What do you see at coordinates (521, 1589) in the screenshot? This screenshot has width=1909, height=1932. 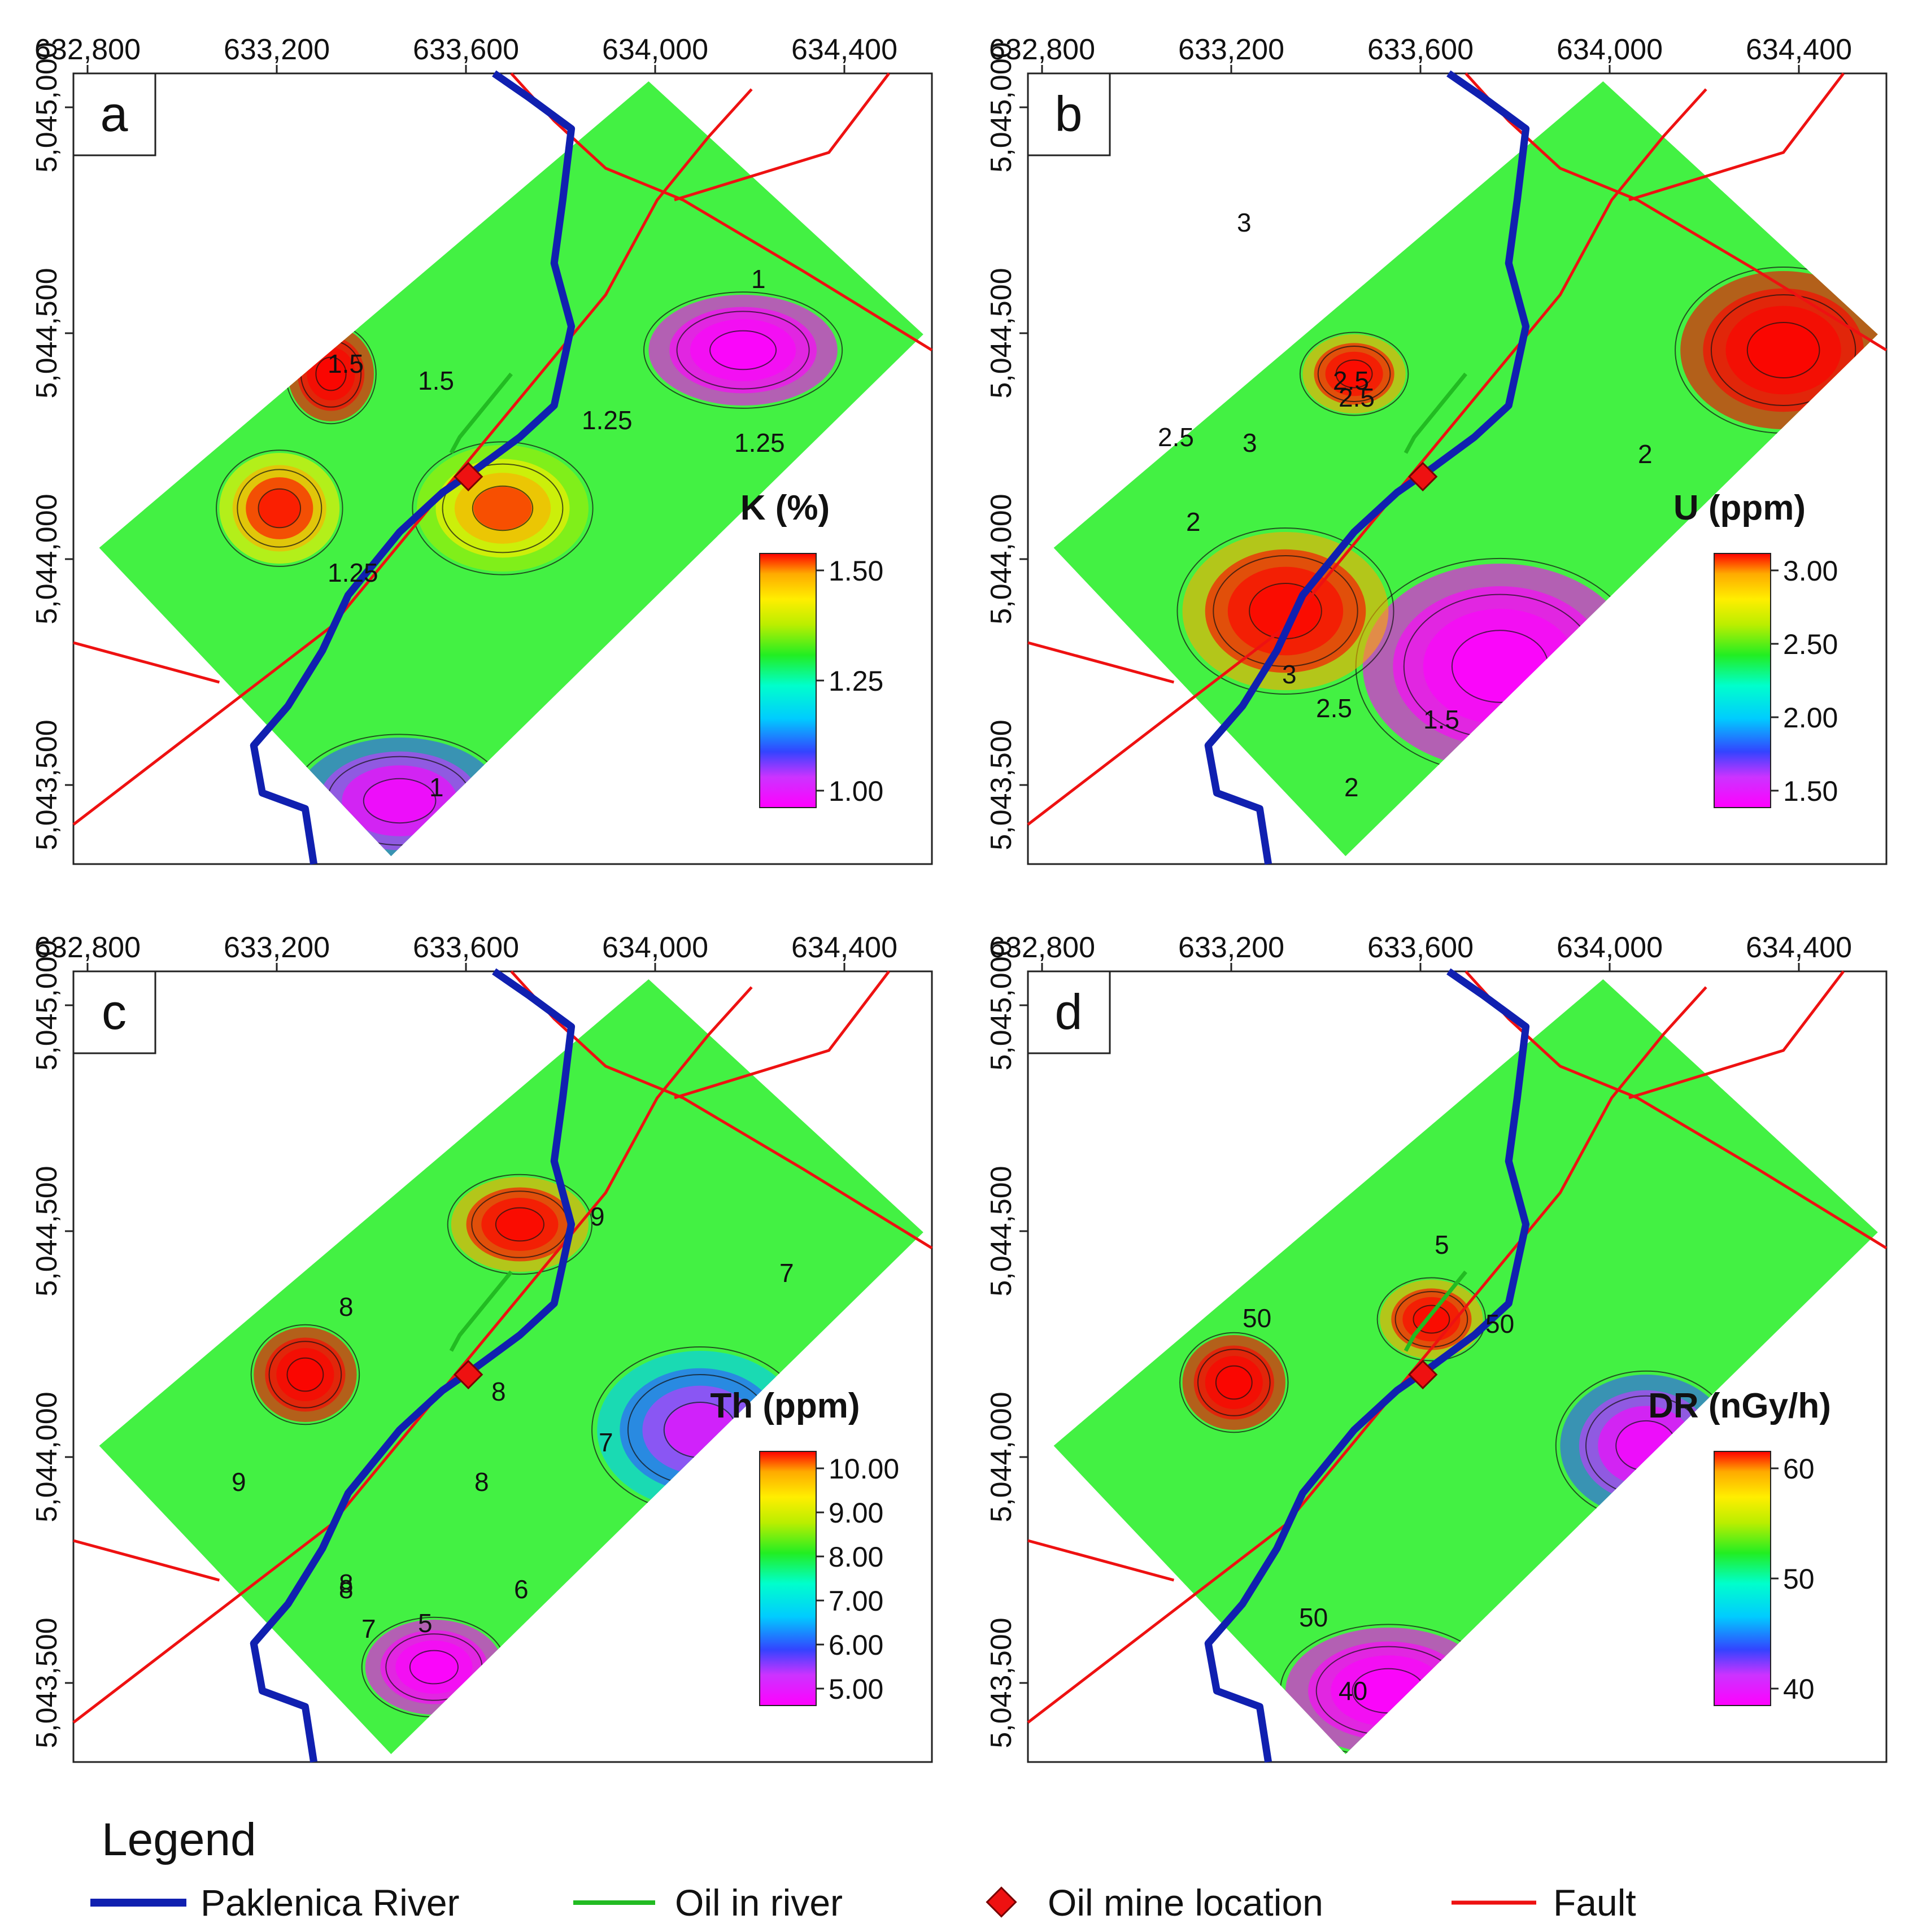 I see `contour-label: 6` at bounding box center [521, 1589].